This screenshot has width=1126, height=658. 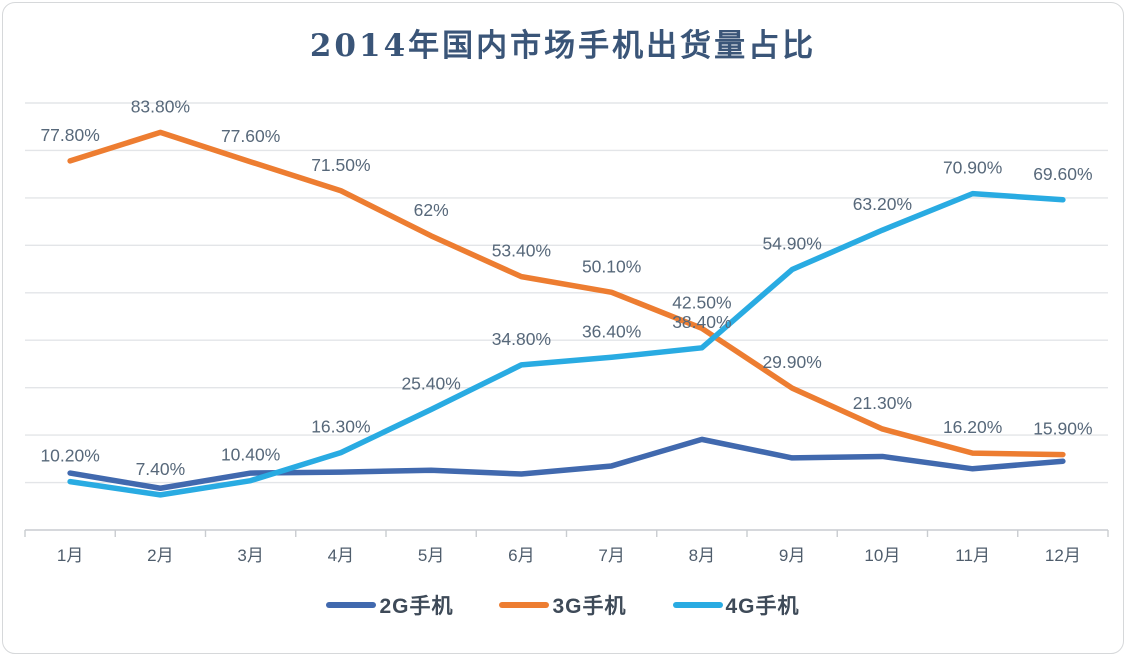 I want to click on x-axis-label: 12月, so click(x=1063, y=555).